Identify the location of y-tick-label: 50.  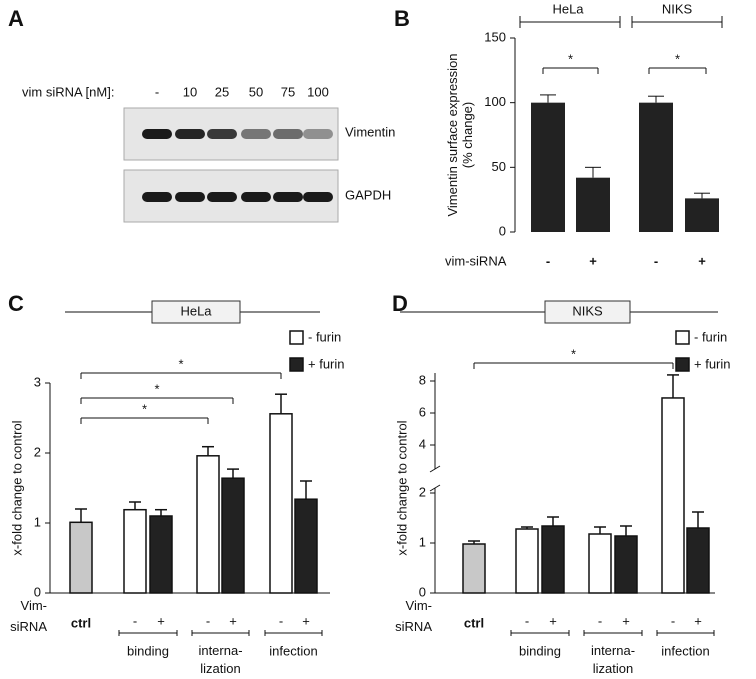
(499, 166).